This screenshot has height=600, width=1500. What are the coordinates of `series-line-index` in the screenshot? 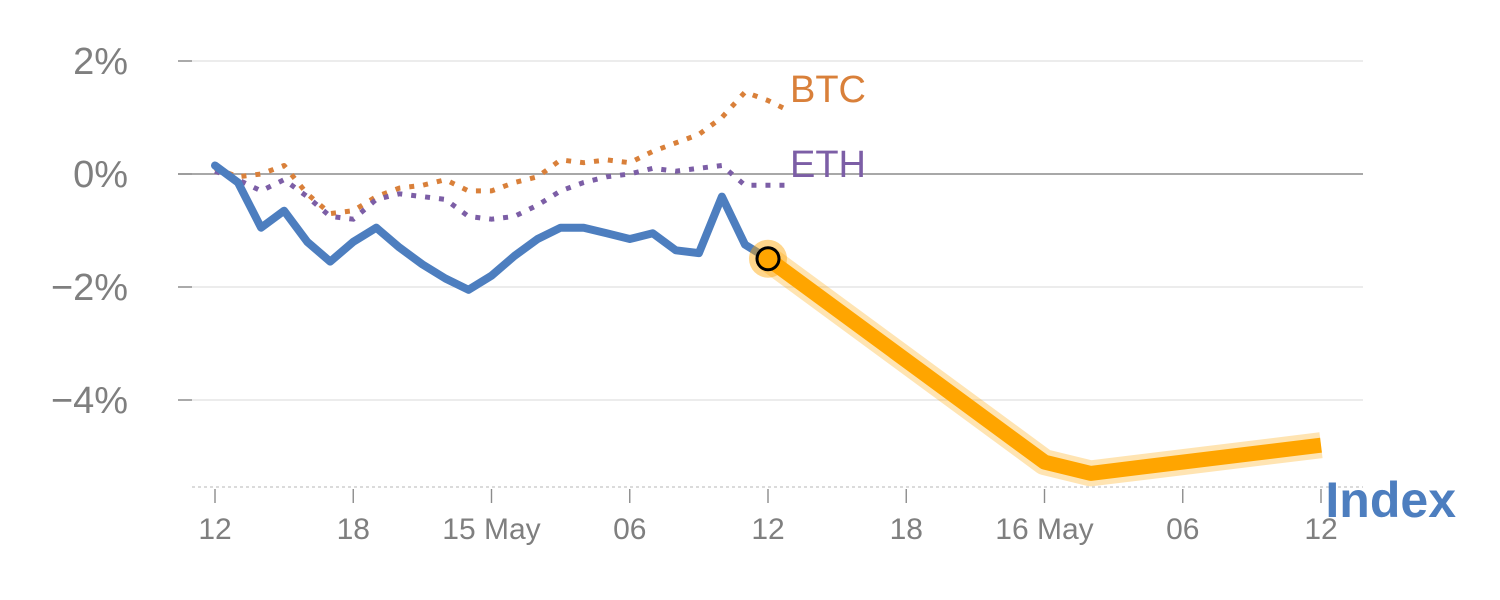 It's located at (491, 227).